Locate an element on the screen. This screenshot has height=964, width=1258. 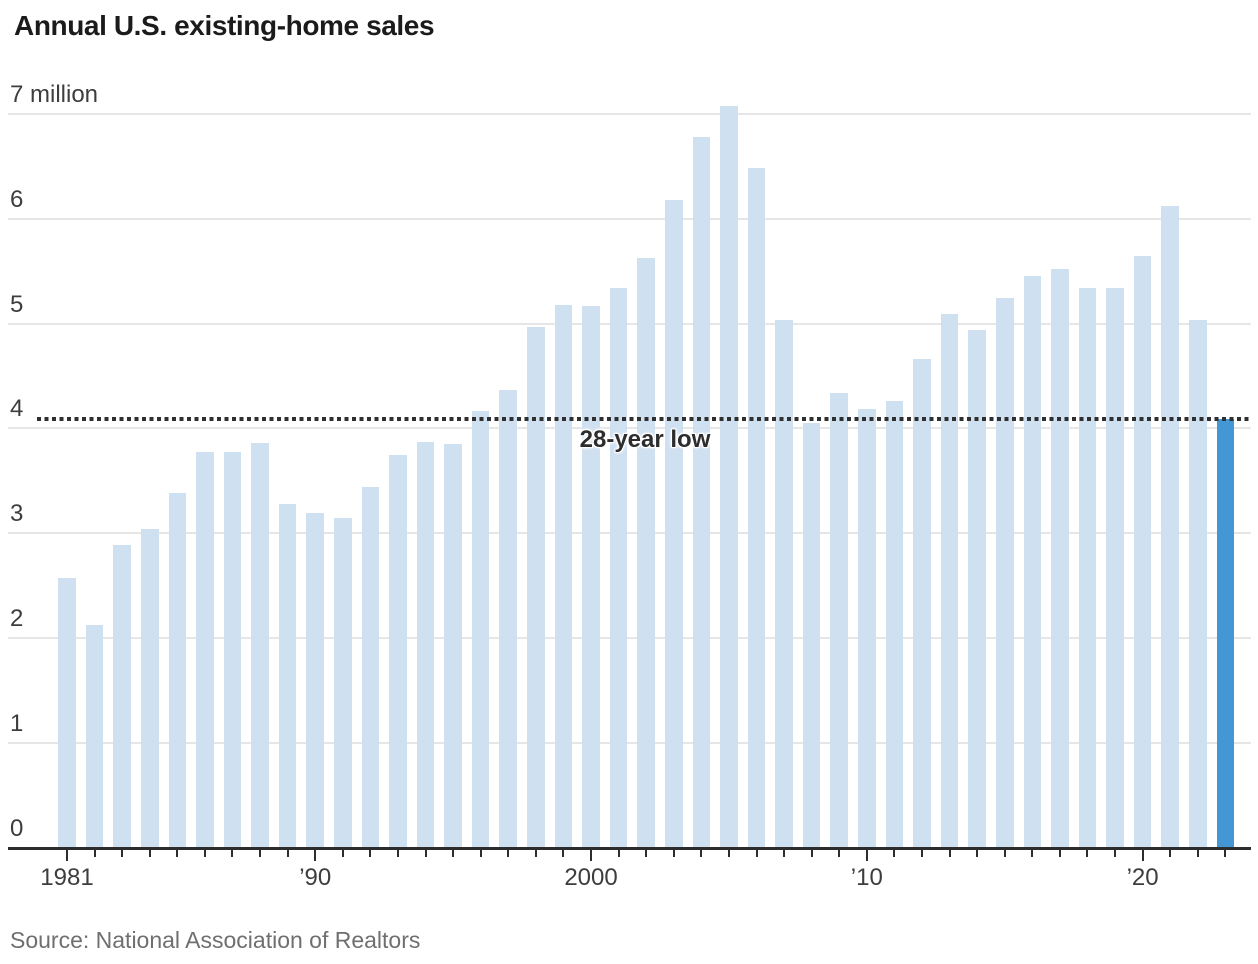
x-tick-2002 is located at coordinates (646, 853).